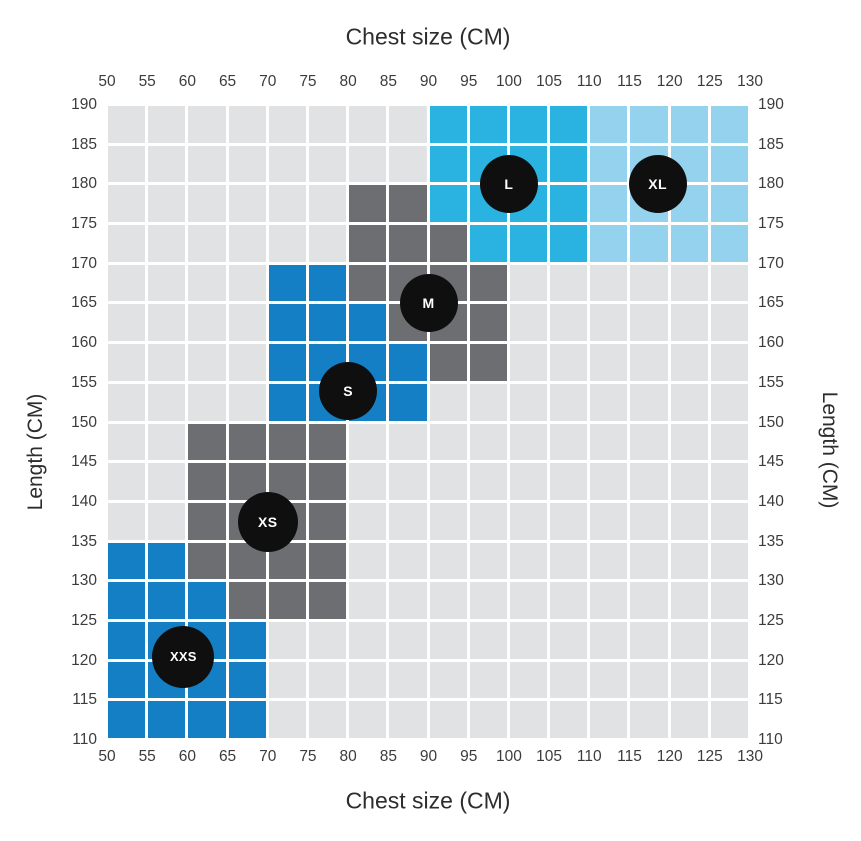 This screenshot has height=841, width=861. Describe the element at coordinates (508, 81) in the screenshot. I see `x-tick-label: 100` at that location.